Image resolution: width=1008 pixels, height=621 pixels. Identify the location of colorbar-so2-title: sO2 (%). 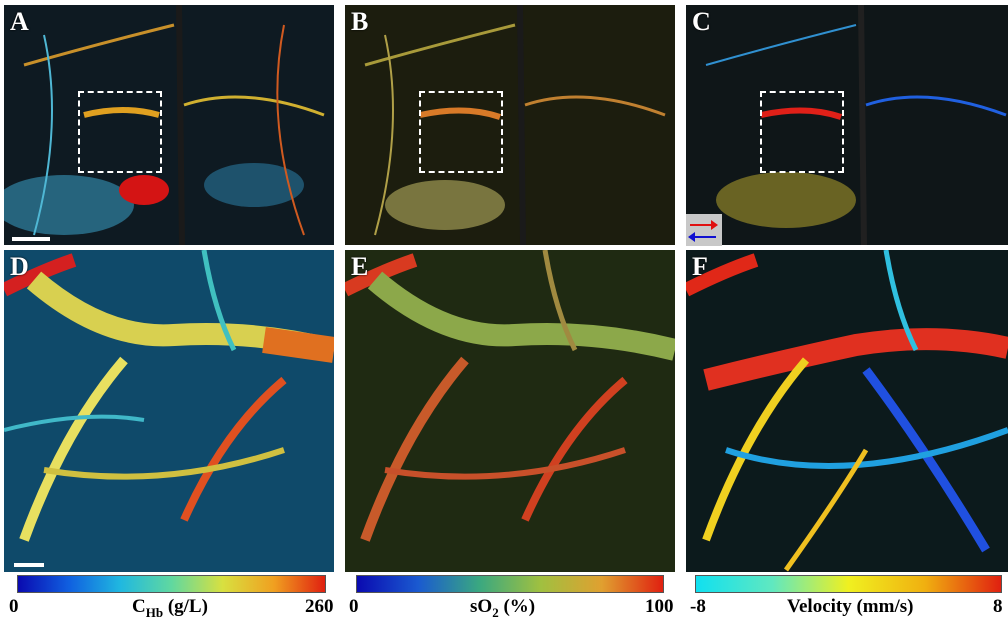
(503, 608).